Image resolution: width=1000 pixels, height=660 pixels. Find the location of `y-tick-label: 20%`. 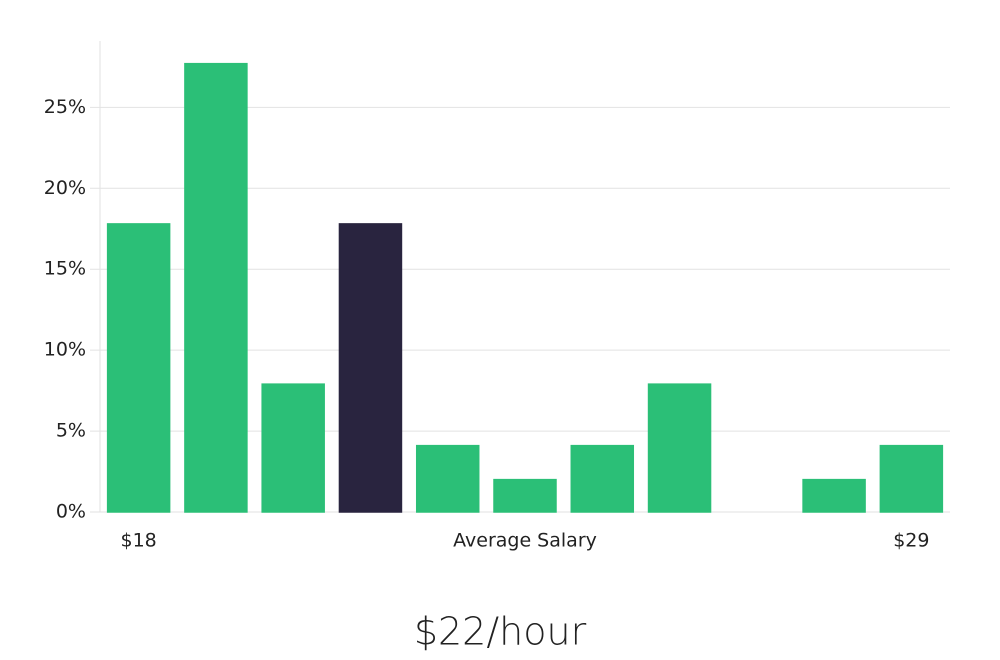

y-tick-label: 20% is located at coordinates (65, 188).